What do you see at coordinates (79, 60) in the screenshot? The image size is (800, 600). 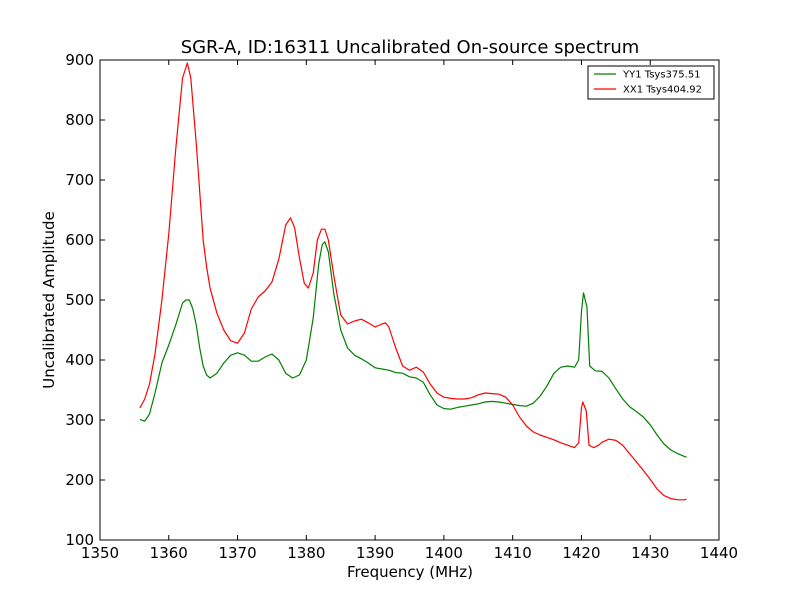 I see `y-tick-label: 900` at bounding box center [79, 60].